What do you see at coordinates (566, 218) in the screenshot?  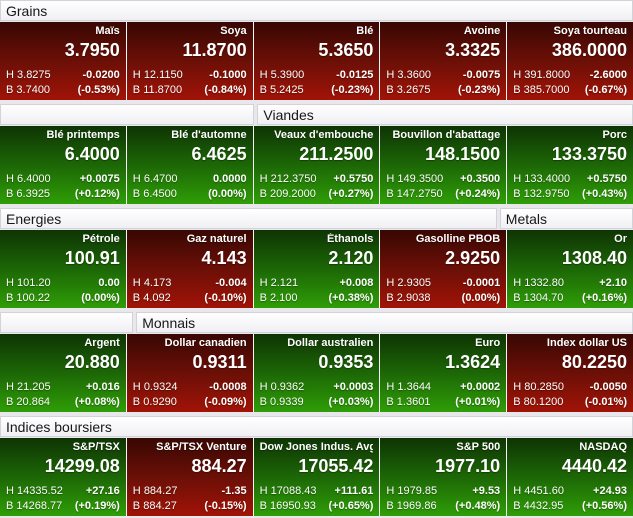 I see `section-header-metals: Metals` at bounding box center [566, 218].